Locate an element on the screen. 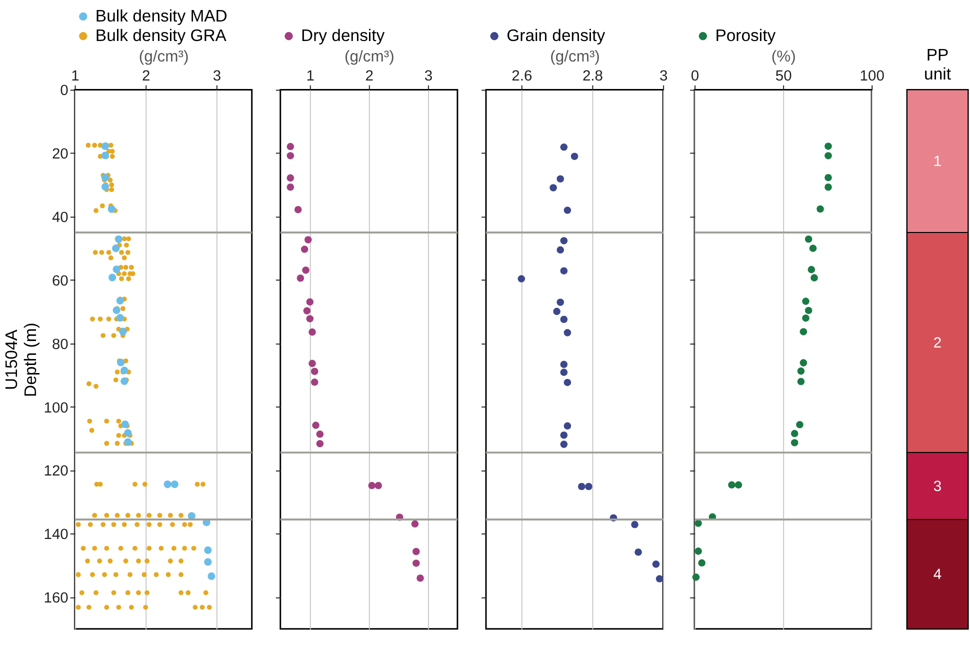 The height and width of the screenshot is (656, 970). series-label: 2 is located at coordinates (937, 343).